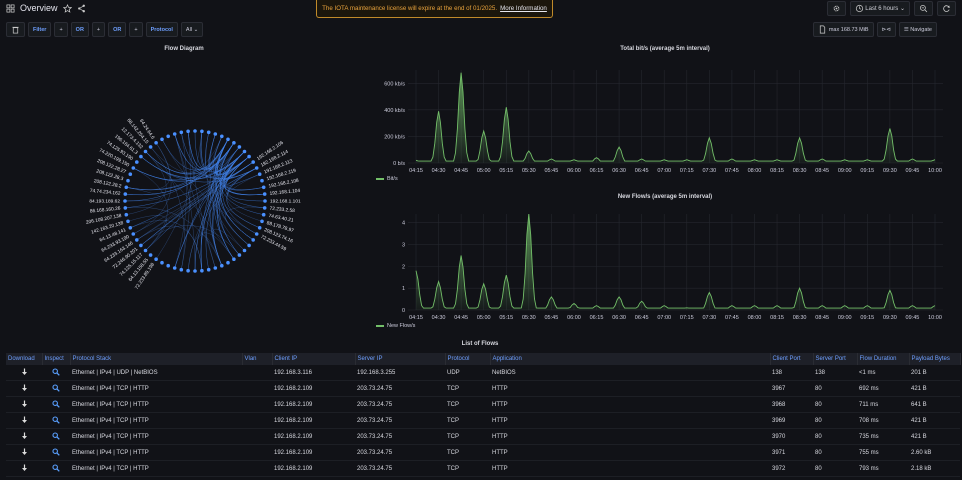 Image resolution: width=962 pixels, height=480 pixels. What do you see at coordinates (883, 359) in the screenshot?
I see `column-header: Flow Duration` at bounding box center [883, 359].